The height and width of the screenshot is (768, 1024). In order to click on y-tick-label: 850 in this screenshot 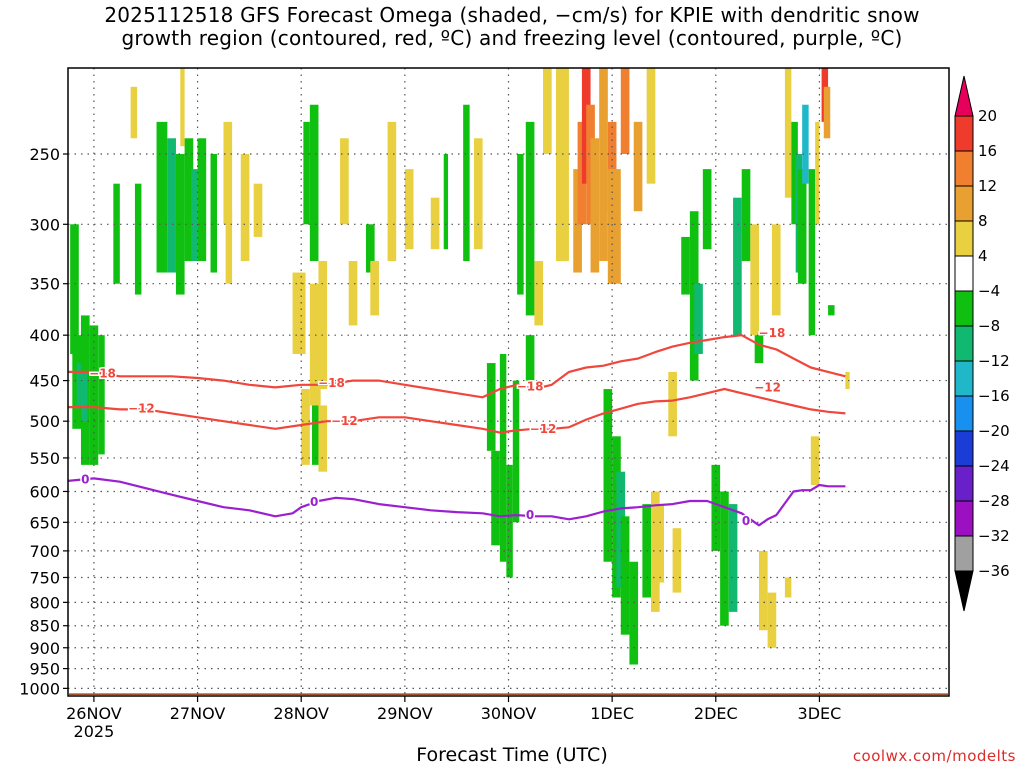, I will do `click(44, 626)`.